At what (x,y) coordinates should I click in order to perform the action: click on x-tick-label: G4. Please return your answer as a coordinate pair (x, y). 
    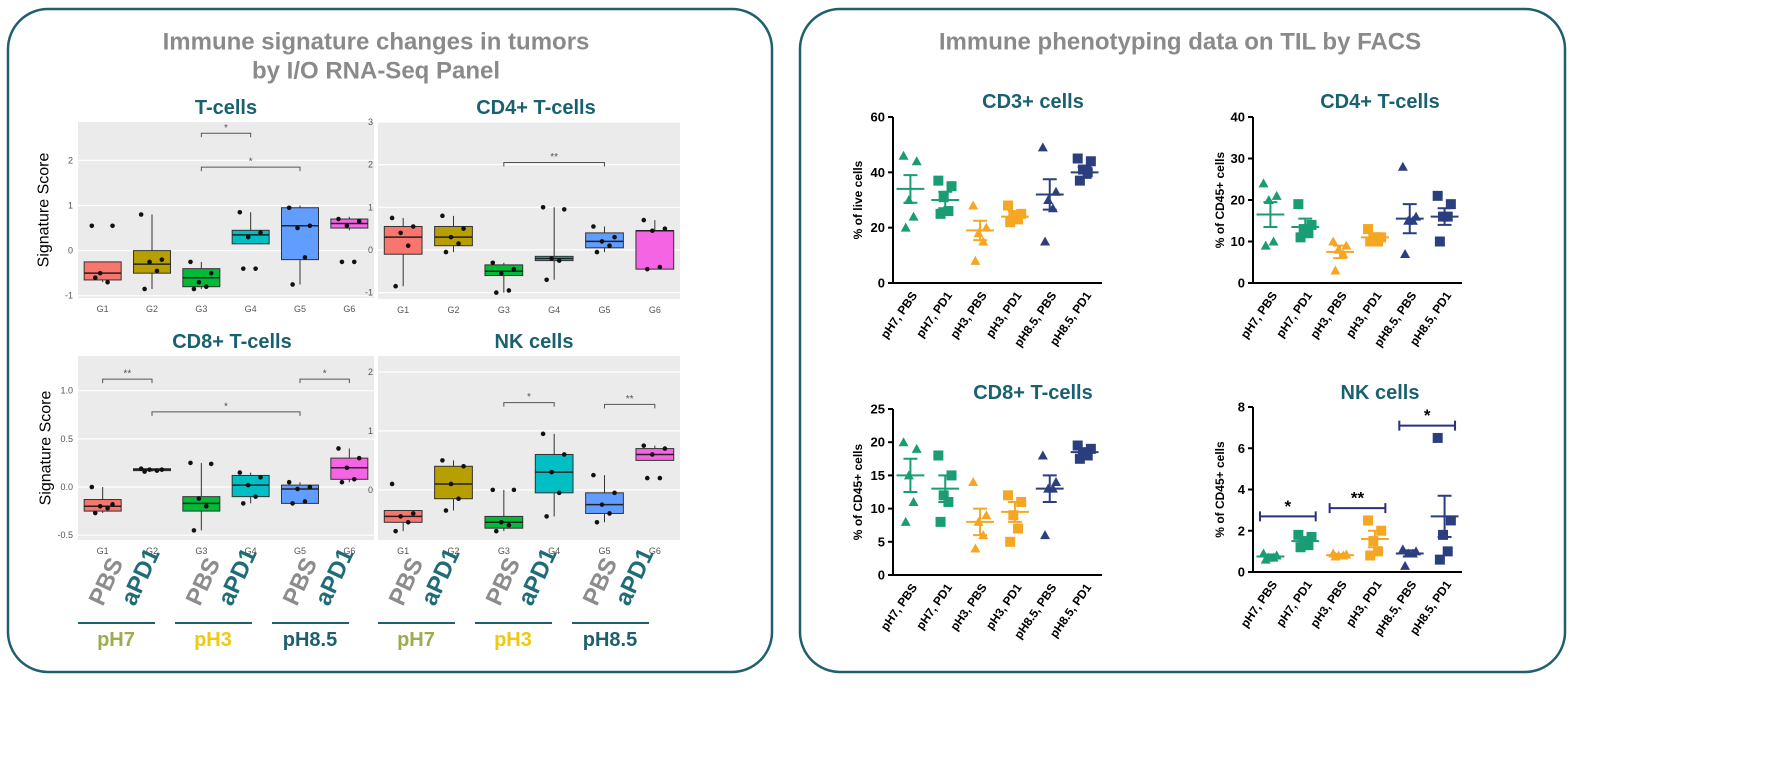
    Looking at the image, I should click on (554, 551).